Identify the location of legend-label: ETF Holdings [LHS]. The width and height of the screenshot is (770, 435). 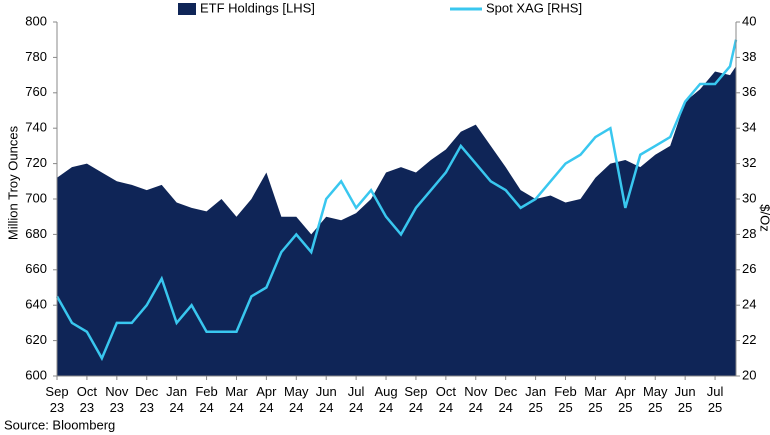
(257, 7).